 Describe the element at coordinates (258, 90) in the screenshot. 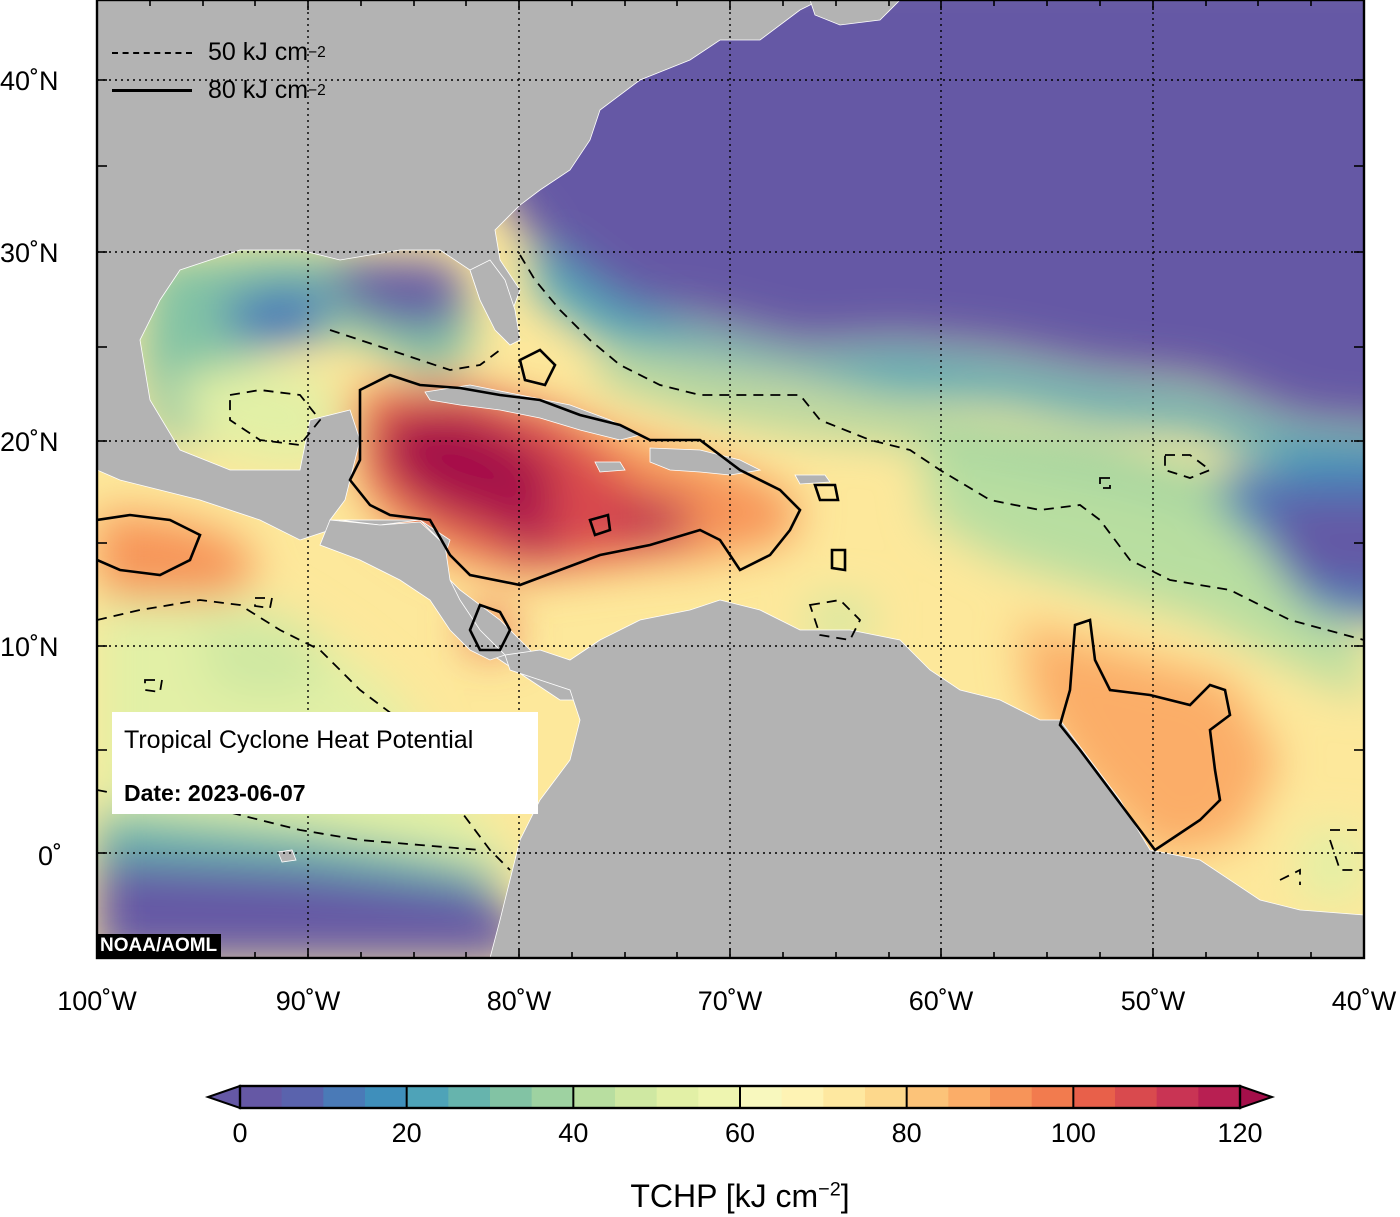

I see `legend-label-80: 80 kJ cm` at that location.